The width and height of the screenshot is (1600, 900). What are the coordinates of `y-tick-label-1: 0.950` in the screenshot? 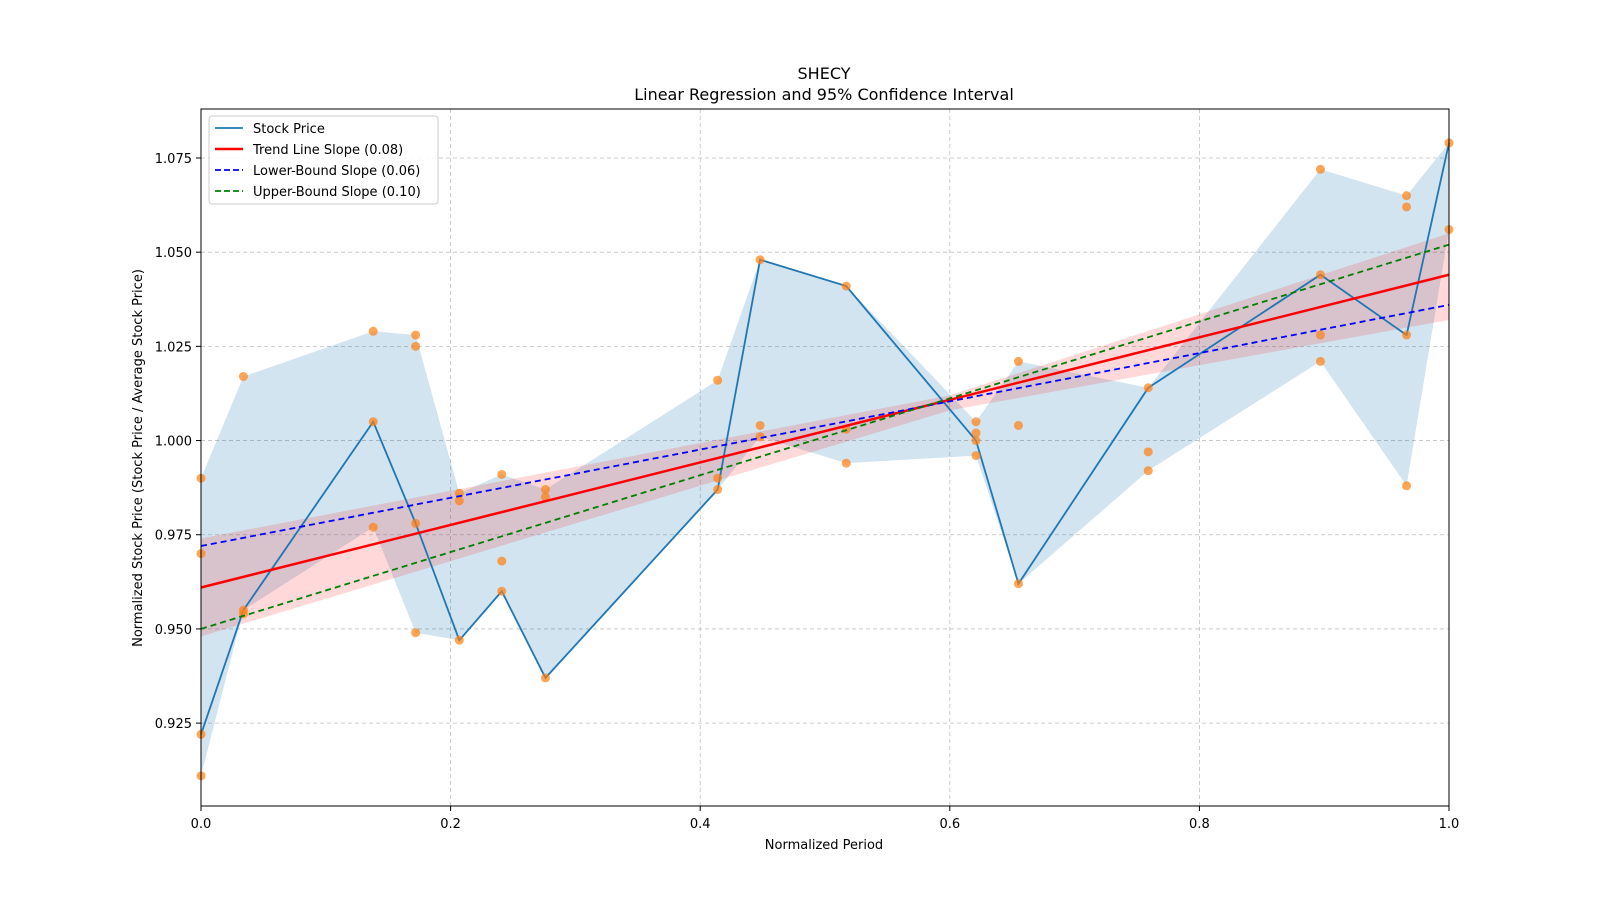 It's located at (173, 630).